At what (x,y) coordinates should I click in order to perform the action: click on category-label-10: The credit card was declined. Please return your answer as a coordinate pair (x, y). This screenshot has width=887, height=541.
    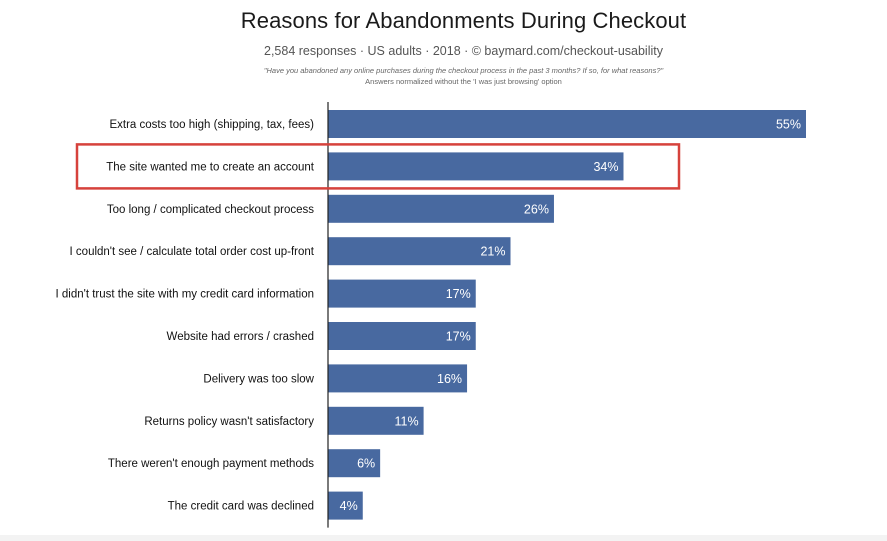
    Looking at the image, I should click on (241, 507).